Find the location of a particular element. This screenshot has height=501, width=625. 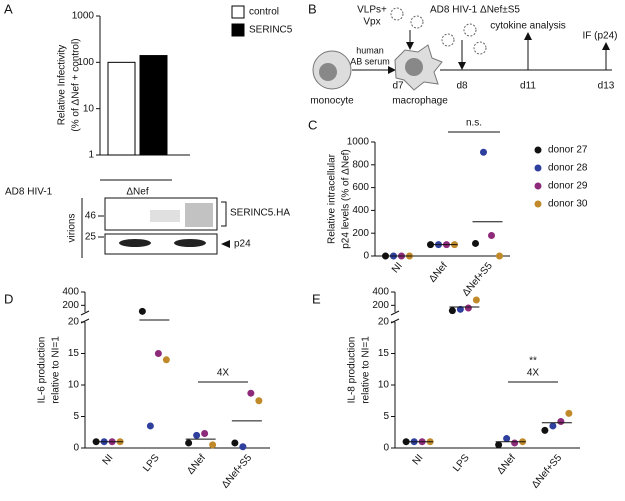

blot-sample-label: virions is located at coordinates (72, 228).